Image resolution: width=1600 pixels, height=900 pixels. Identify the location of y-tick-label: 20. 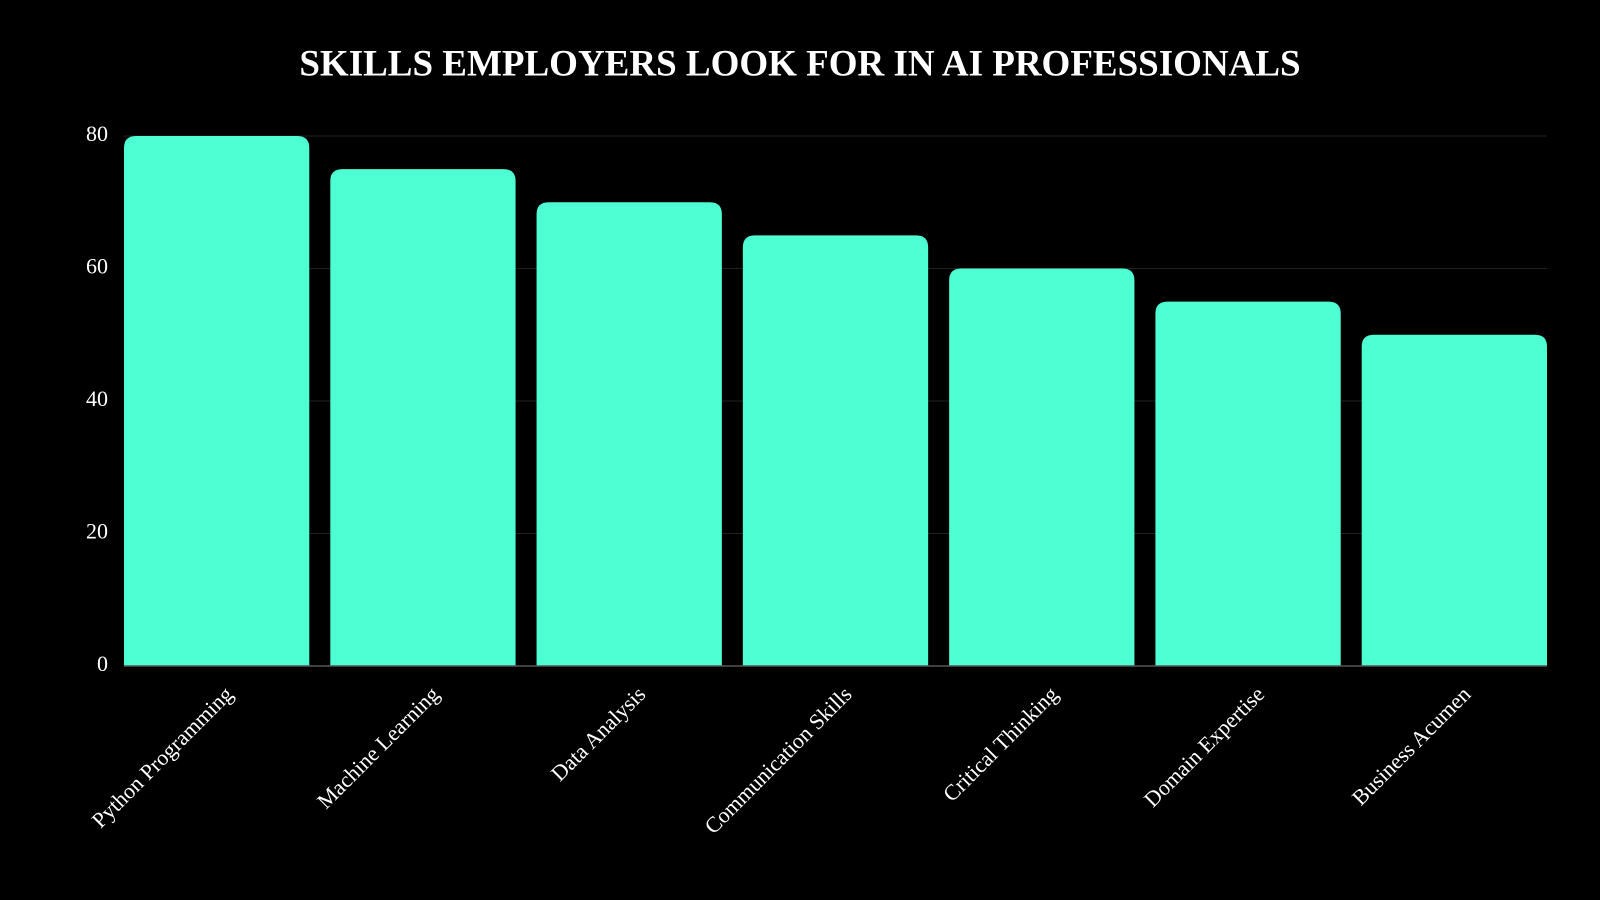
(97, 531).